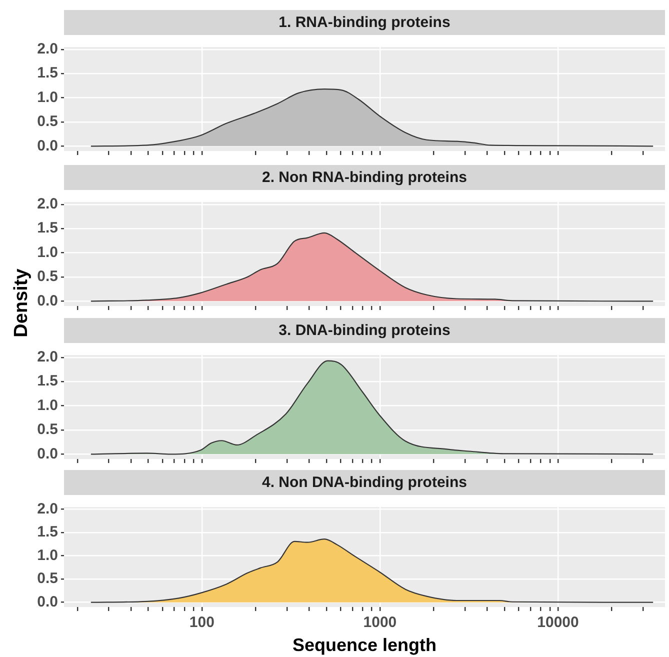  I want to click on x-tick-label: 1000, so click(380, 623).